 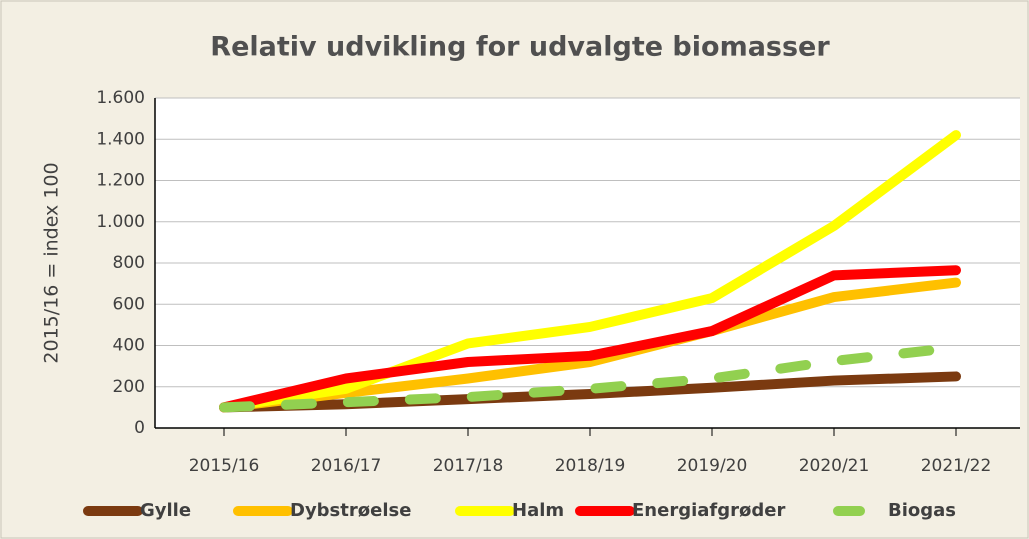 I want to click on y-tick-label: 1.400, so click(x=120, y=139).